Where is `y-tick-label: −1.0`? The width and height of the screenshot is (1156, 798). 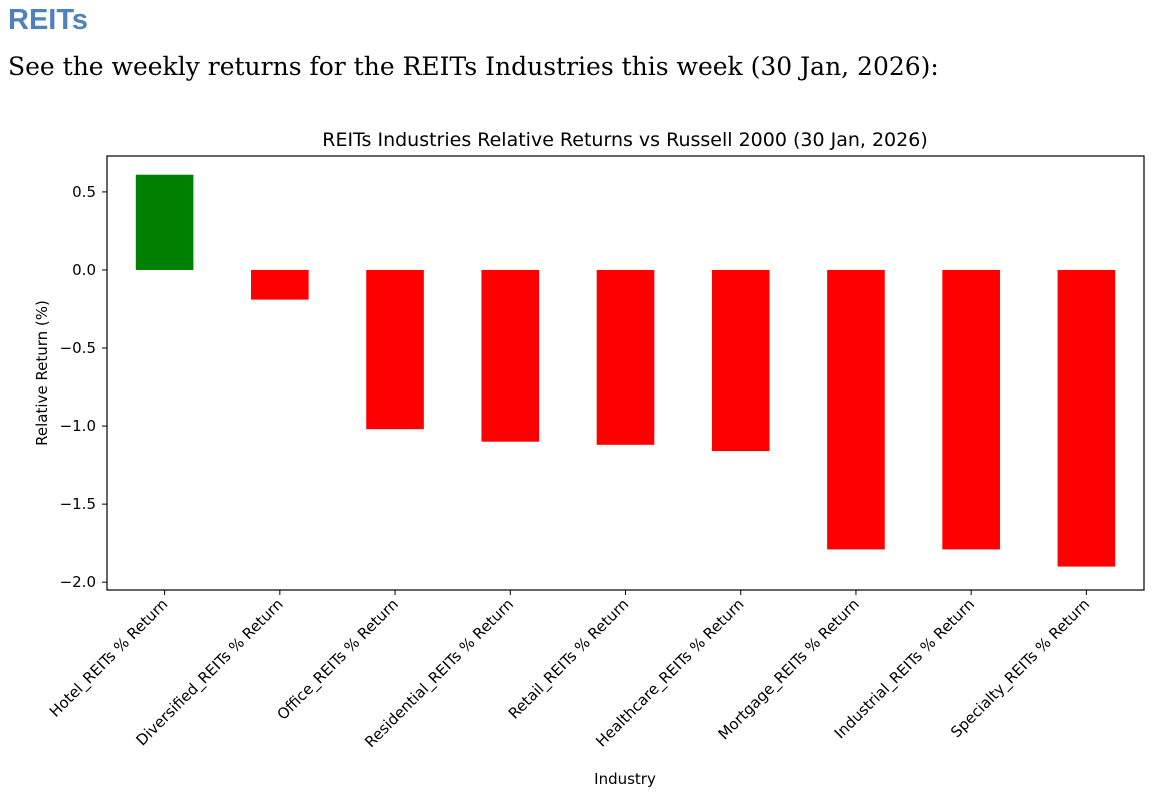 y-tick-label: −1.0 is located at coordinates (78, 426).